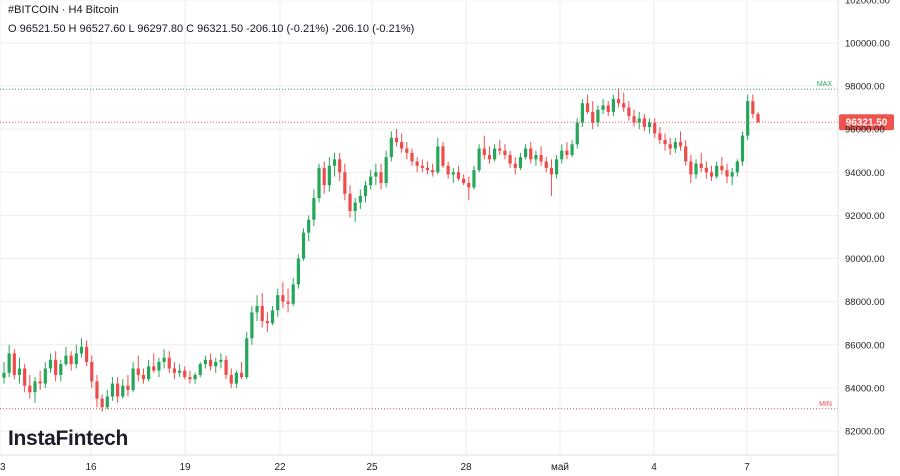 The width and height of the screenshot is (900, 476). I want to click on y-tick-label: 100000.00, so click(867, 43).